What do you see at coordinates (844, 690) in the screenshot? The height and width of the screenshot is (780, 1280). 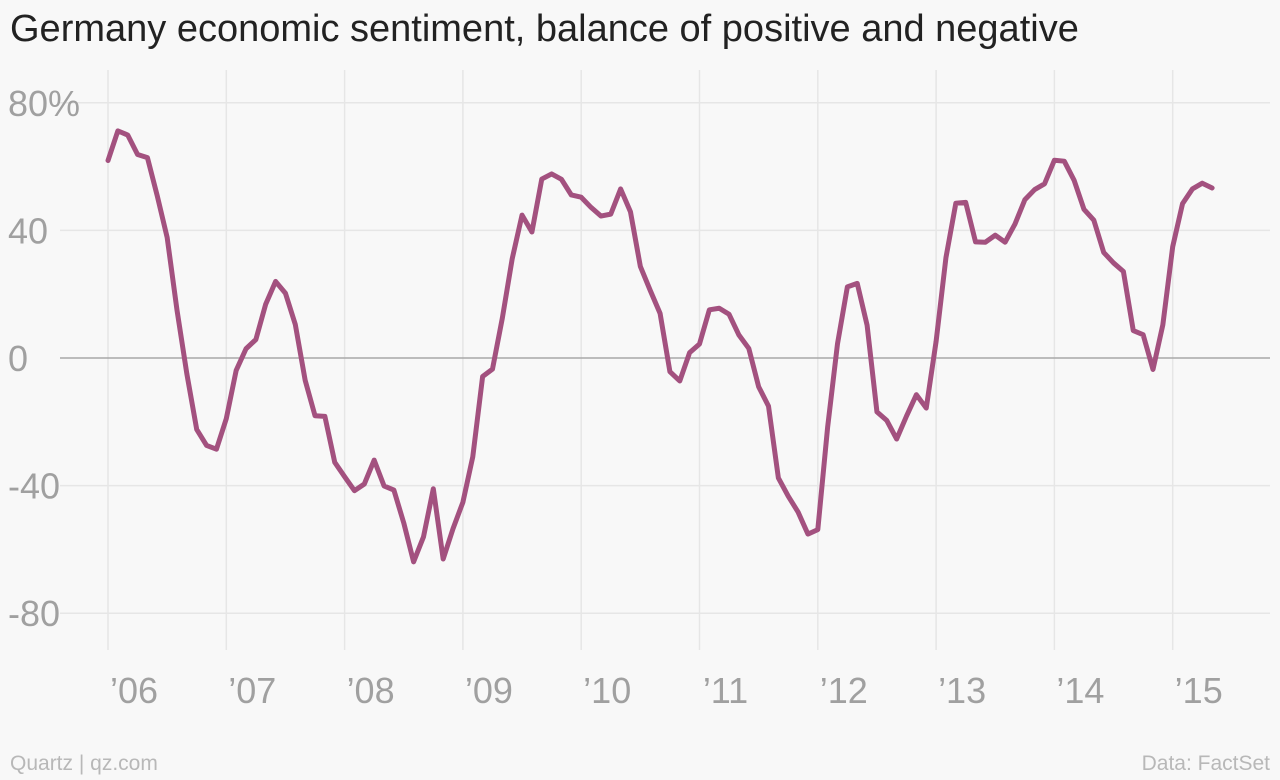 I see `x-tick-label: ’12` at bounding box center [844, 690].